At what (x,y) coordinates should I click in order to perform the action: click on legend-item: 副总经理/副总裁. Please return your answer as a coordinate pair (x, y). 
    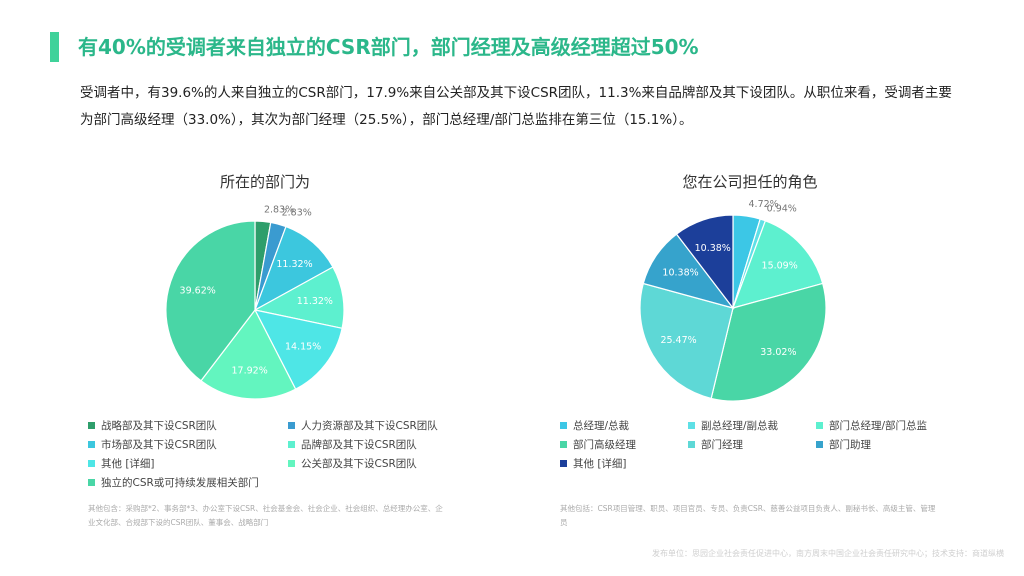
    Looking at the image, I should click on (752, 425).